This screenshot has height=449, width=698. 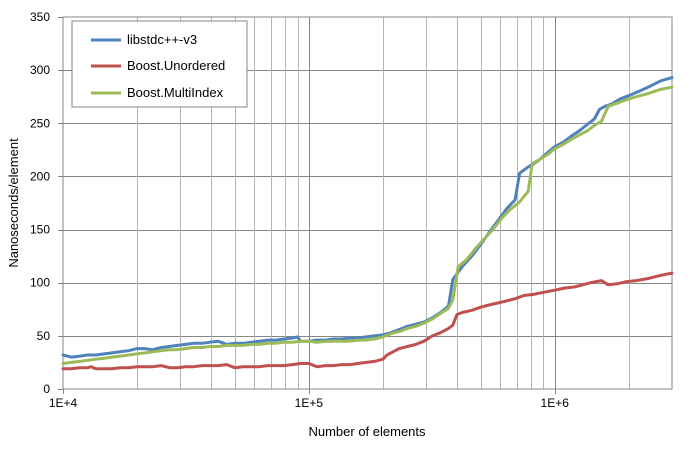 What do you see at coordinates (555, 403) in the screenshot?
I see `x-tick-label: 1E+6` at bounding box center [555, 403].